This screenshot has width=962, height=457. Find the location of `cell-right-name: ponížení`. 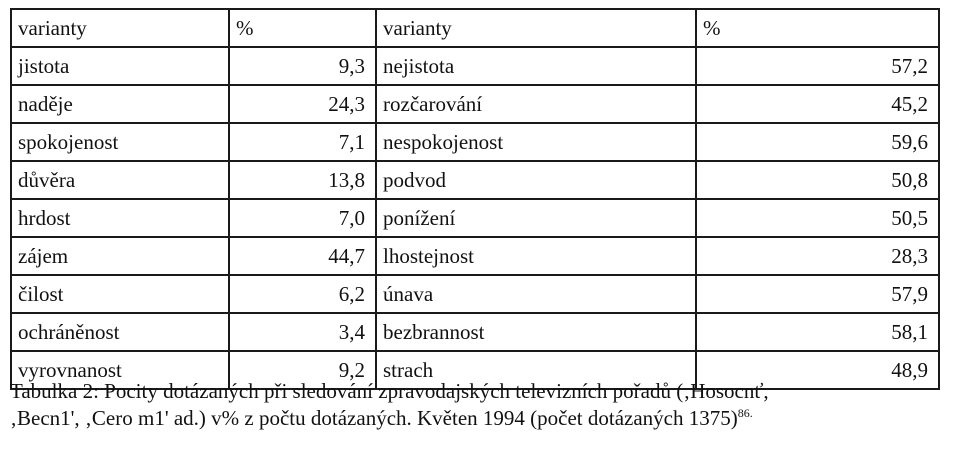

cell-right-name: ponížení is located at coordinates (536, 218).